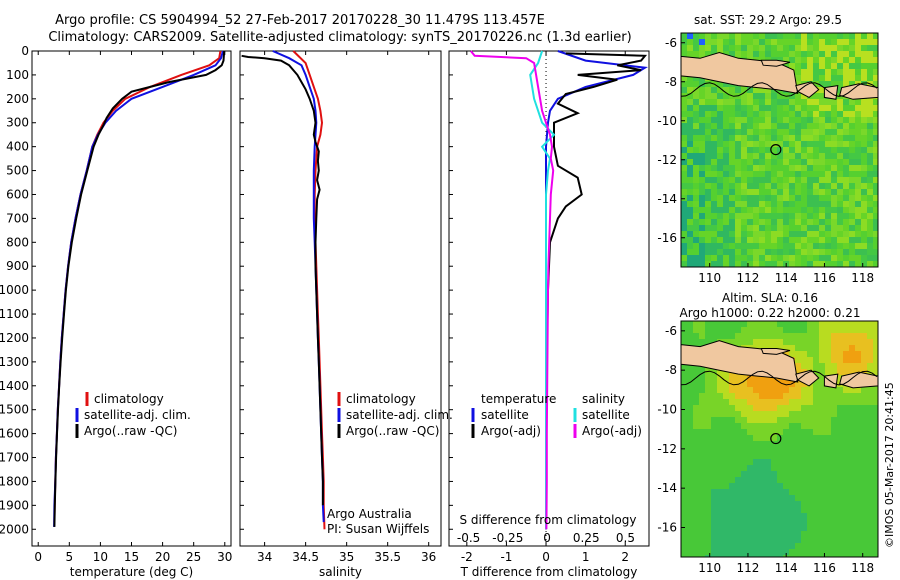 The image size is (900, 580). What do you see at coordinates (17, 99) in the screenshot?
I see `y-tick-label: 200` at bounding box center [17, 99].